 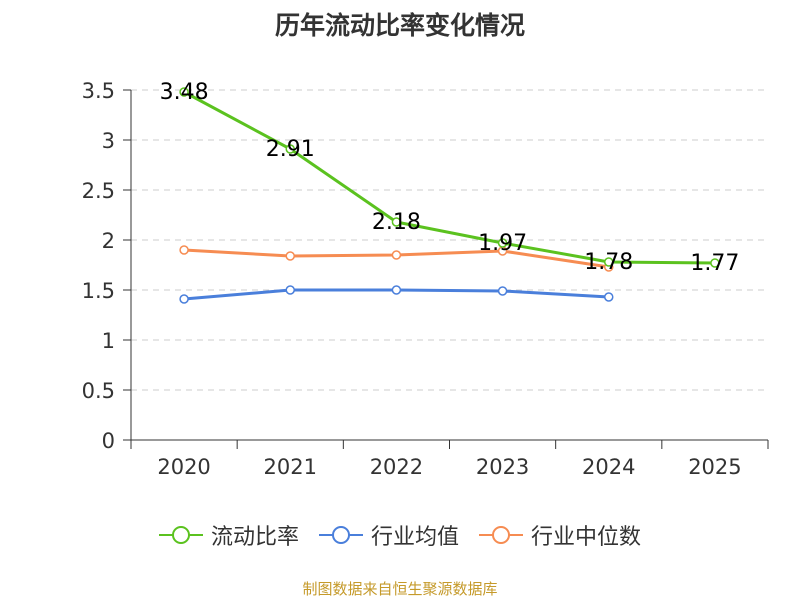 I want to click on legend-label-industry-mean: 行业均值, so click(x=414, y=537).